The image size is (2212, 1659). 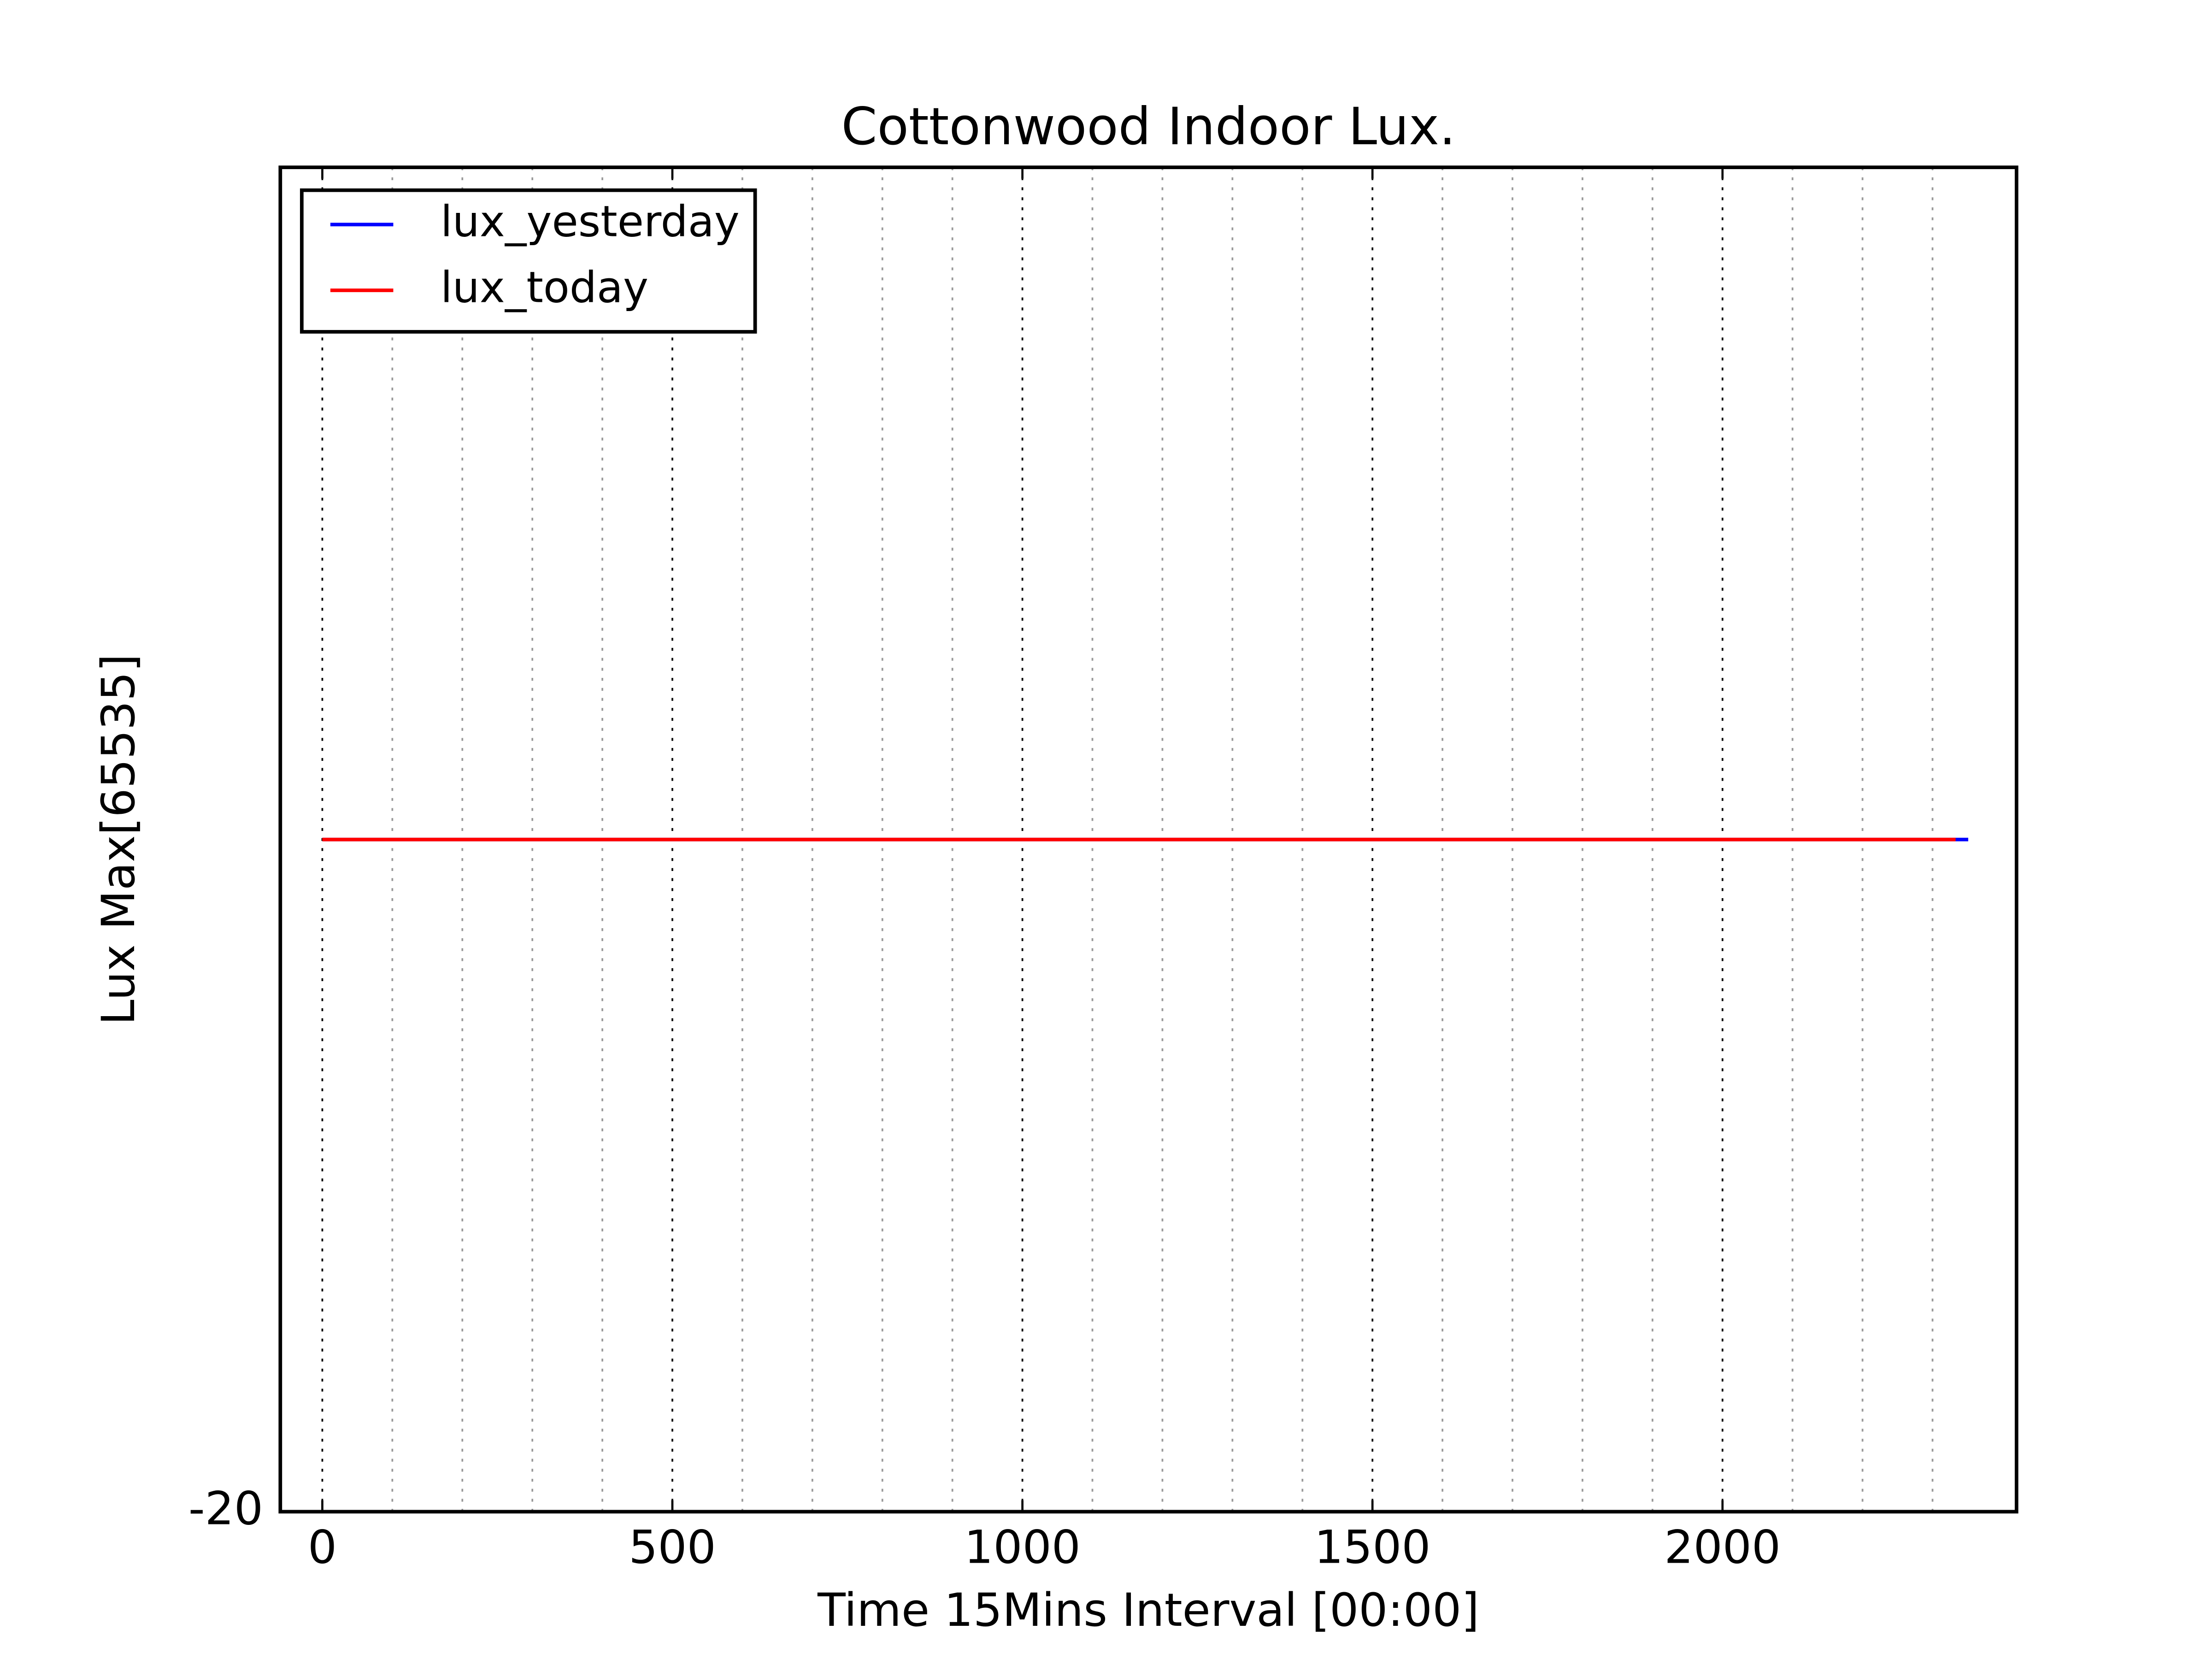 What do you see at coordinates (1148, 1610) in the screenshot?
I see `x-axis-label: Time 15Mins Interval [00:00]` at bounding box center [1148, 1610].